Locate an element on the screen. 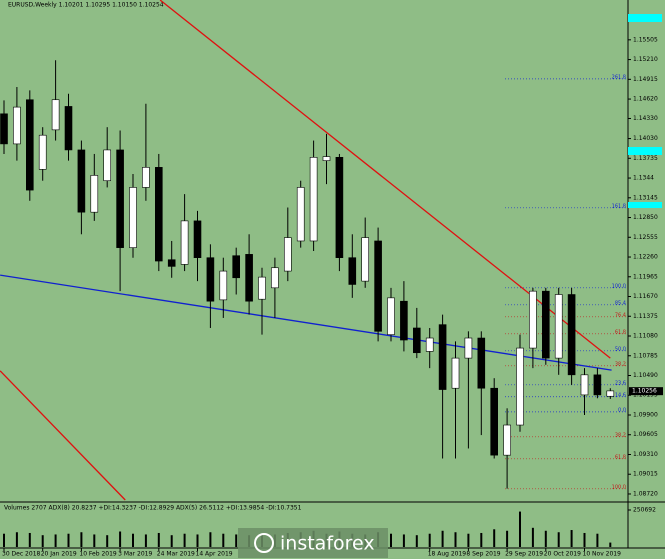 This screenshot has width=665, height=559. x-tick-label: 8 Sep 2019 is located at coordinates (483, 554).